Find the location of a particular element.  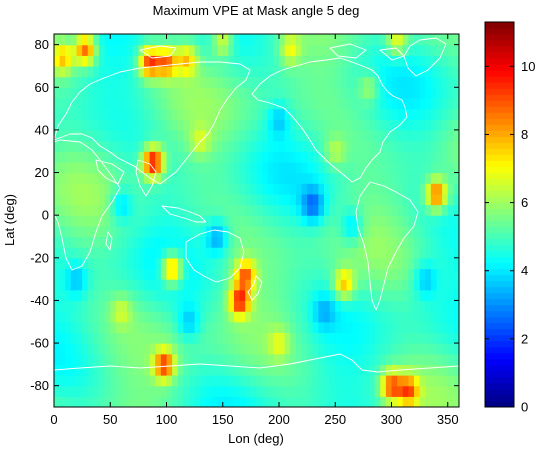

colorbar-tick-label: 8 is located at coordinates (524, 134).